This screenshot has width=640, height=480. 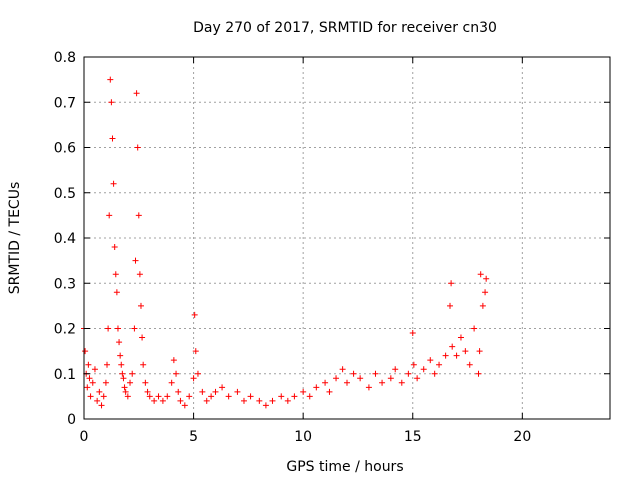 What do you see at coordinates (71, 420) in the screenshot?
I see `y-tick-label: 0` at bounding box center [71, 420].